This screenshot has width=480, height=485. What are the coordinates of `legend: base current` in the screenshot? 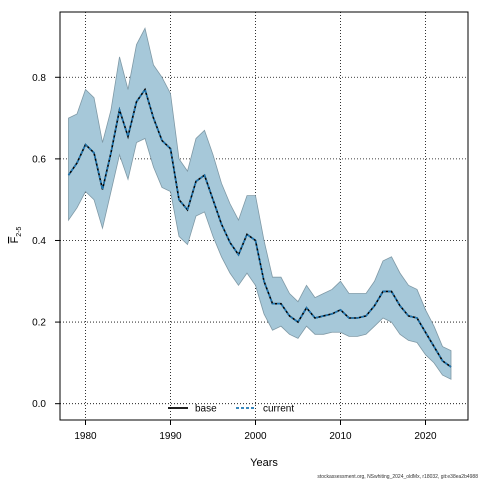 It's located at (231, 409).